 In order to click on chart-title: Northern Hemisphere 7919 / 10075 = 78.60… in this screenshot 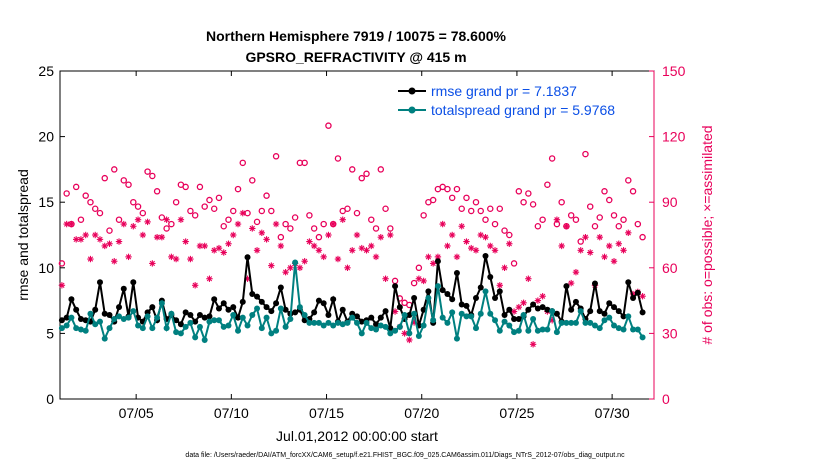, I will do `click(356, 36)`.